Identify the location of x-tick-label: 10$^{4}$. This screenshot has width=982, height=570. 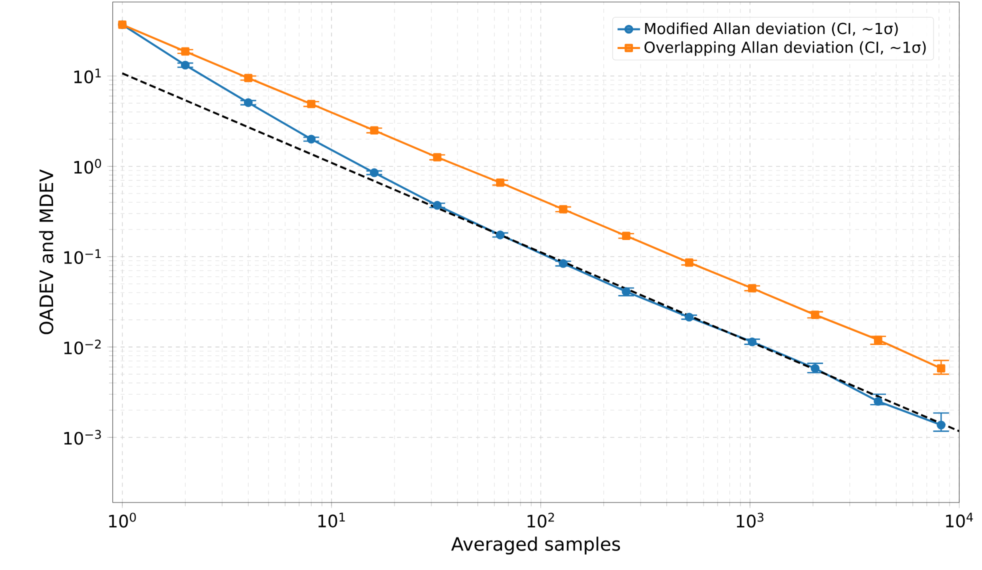
(959, 520).